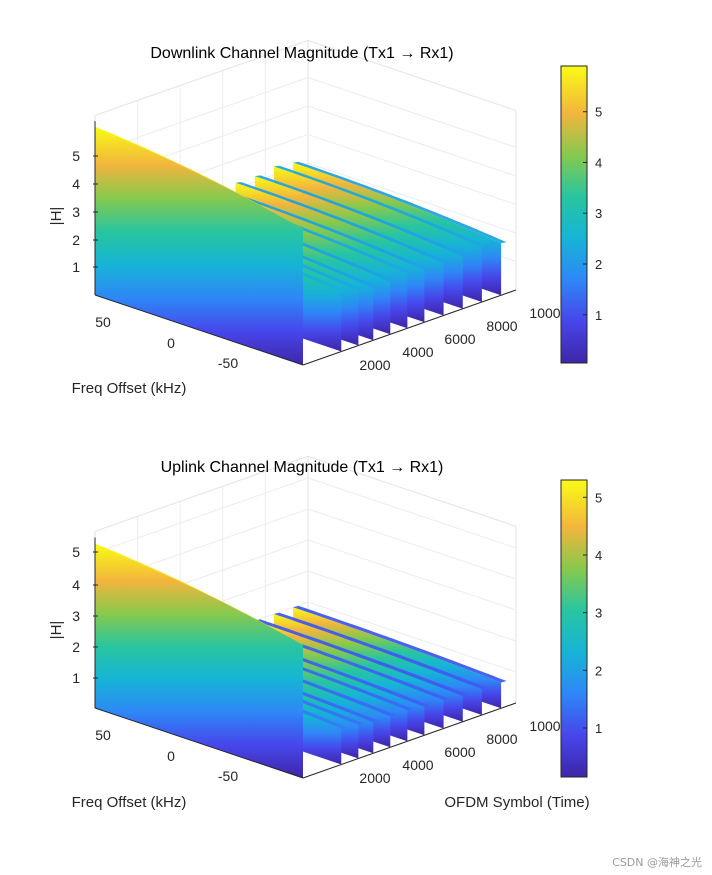  I want to click on chart-title: Downlink Channel Magnitude (Tx1 → Rx1), so click(301, 53).